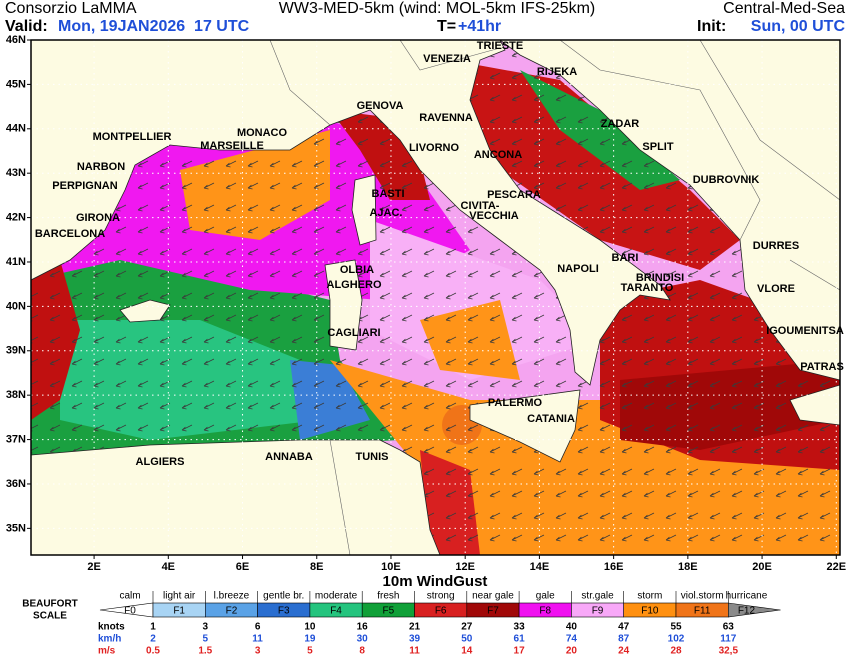 The height and width of the screenshot is (662, 850). Describe the element at coordinates (16, 262) in the screenshot. I see `y-tick-label: 41N` at that location.